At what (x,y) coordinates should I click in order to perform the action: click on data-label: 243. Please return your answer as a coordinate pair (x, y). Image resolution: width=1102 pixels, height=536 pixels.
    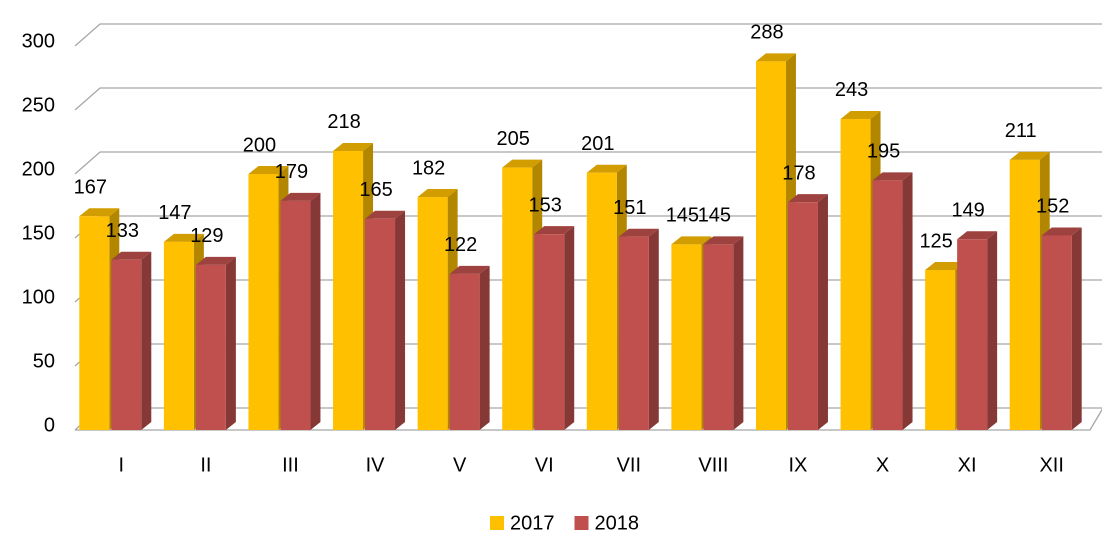
    Looking at the image, I should click on (851, 90).